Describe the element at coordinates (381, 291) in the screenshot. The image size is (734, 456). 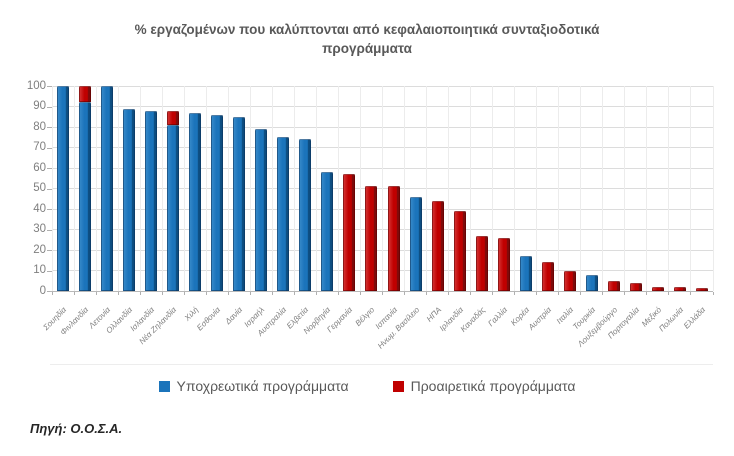
I see `x-axis-line` at that location.